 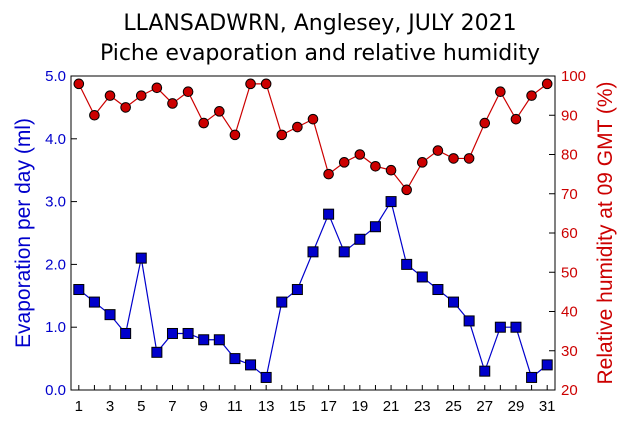 I want to click on y2-tick-label: 60, so click(x=569, y=233).